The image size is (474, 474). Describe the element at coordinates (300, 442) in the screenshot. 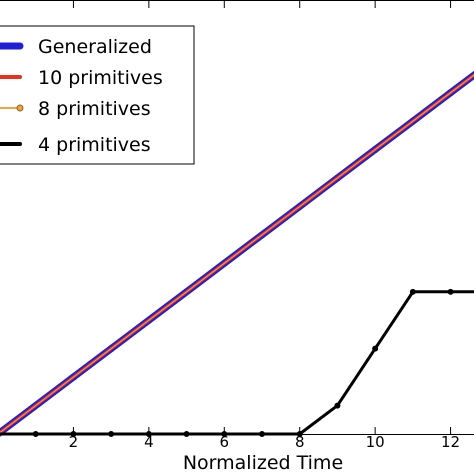

I see `x-tick-label: 8` at that location.